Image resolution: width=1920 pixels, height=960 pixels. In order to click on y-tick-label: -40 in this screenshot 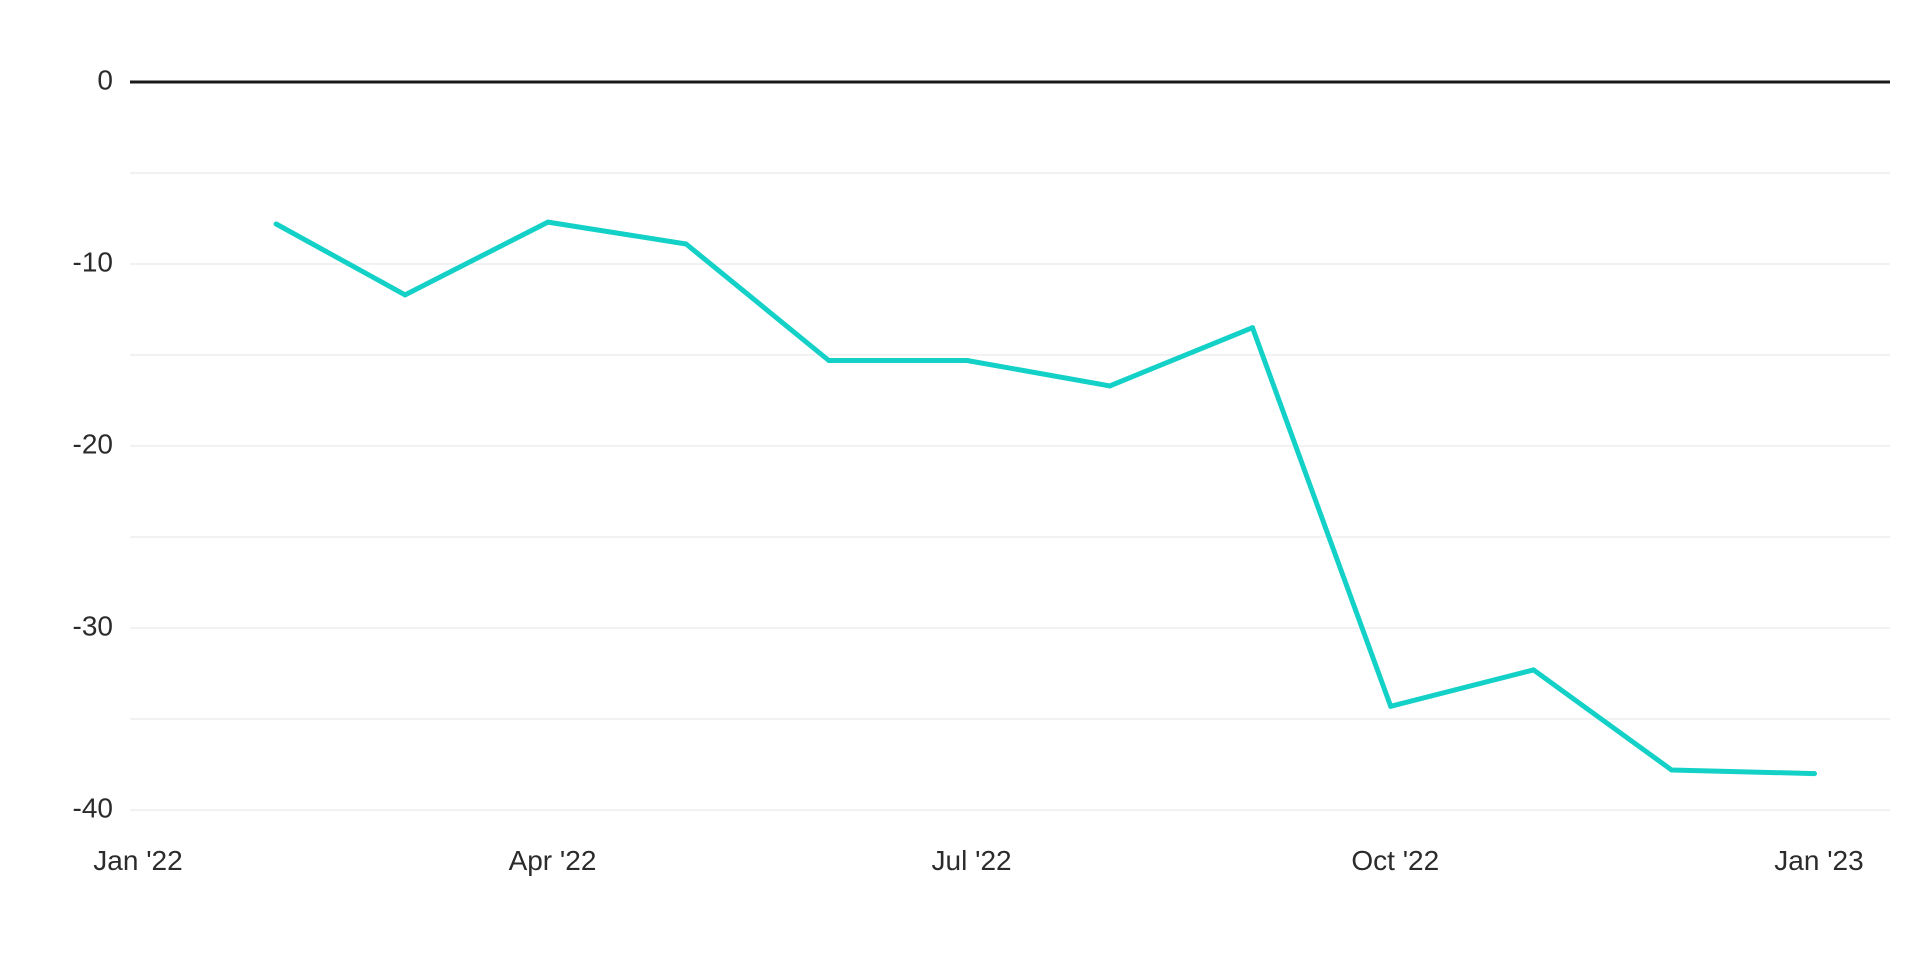, I will do `click(93, 807)`.